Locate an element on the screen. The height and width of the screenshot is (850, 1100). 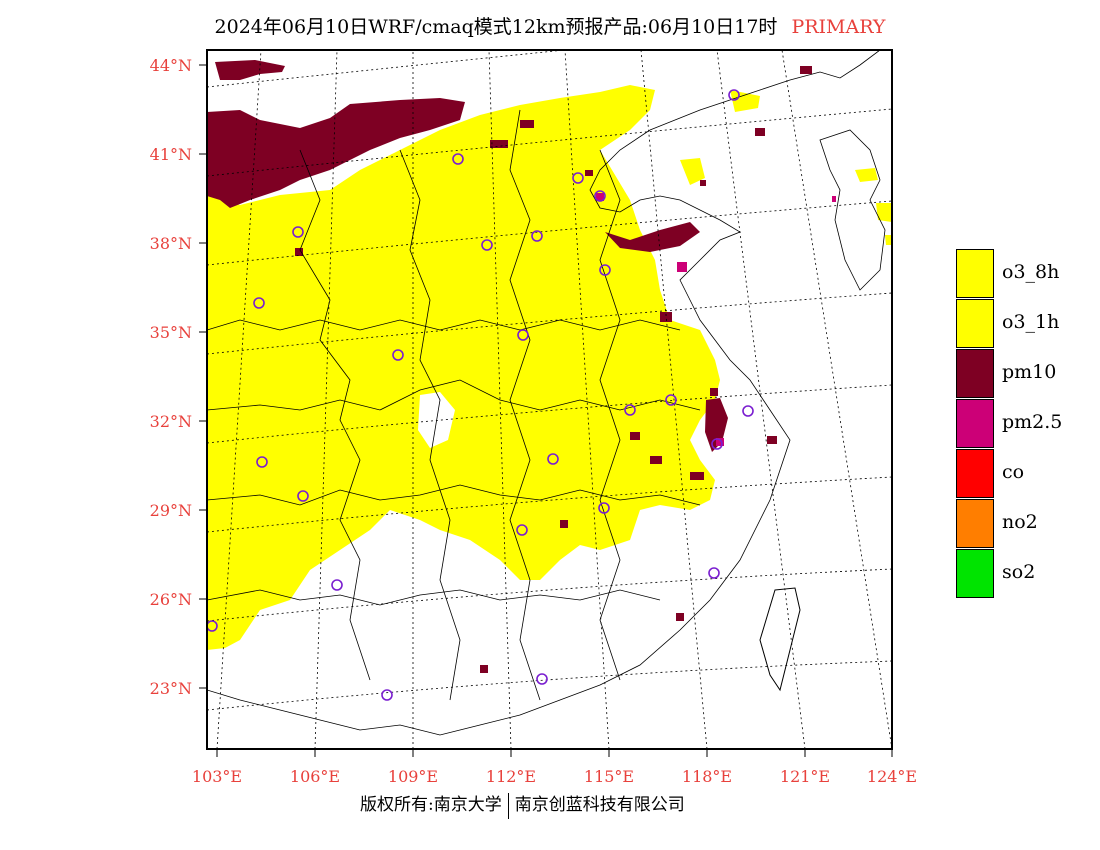
legend-item-pm10: pm10 is located at coordinates (1026, 374).